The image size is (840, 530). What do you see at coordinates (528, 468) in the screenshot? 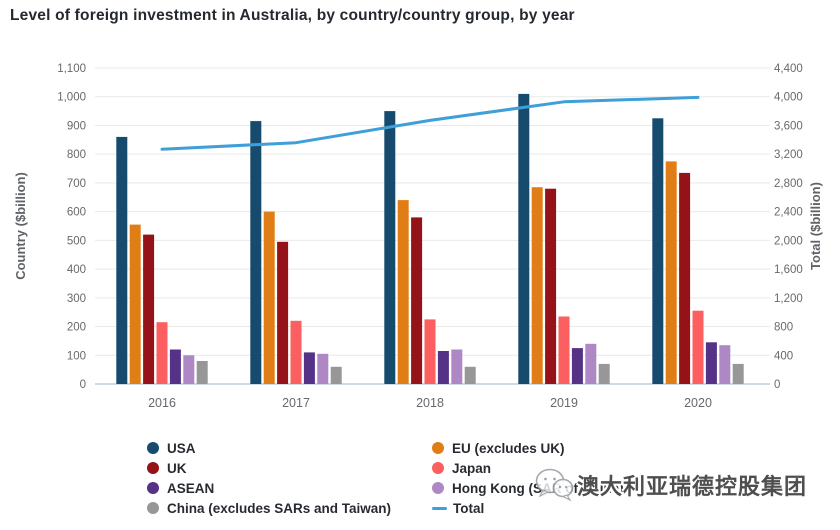
I see `legend-item-Japan: Japan` at bounding box center [528, 468].